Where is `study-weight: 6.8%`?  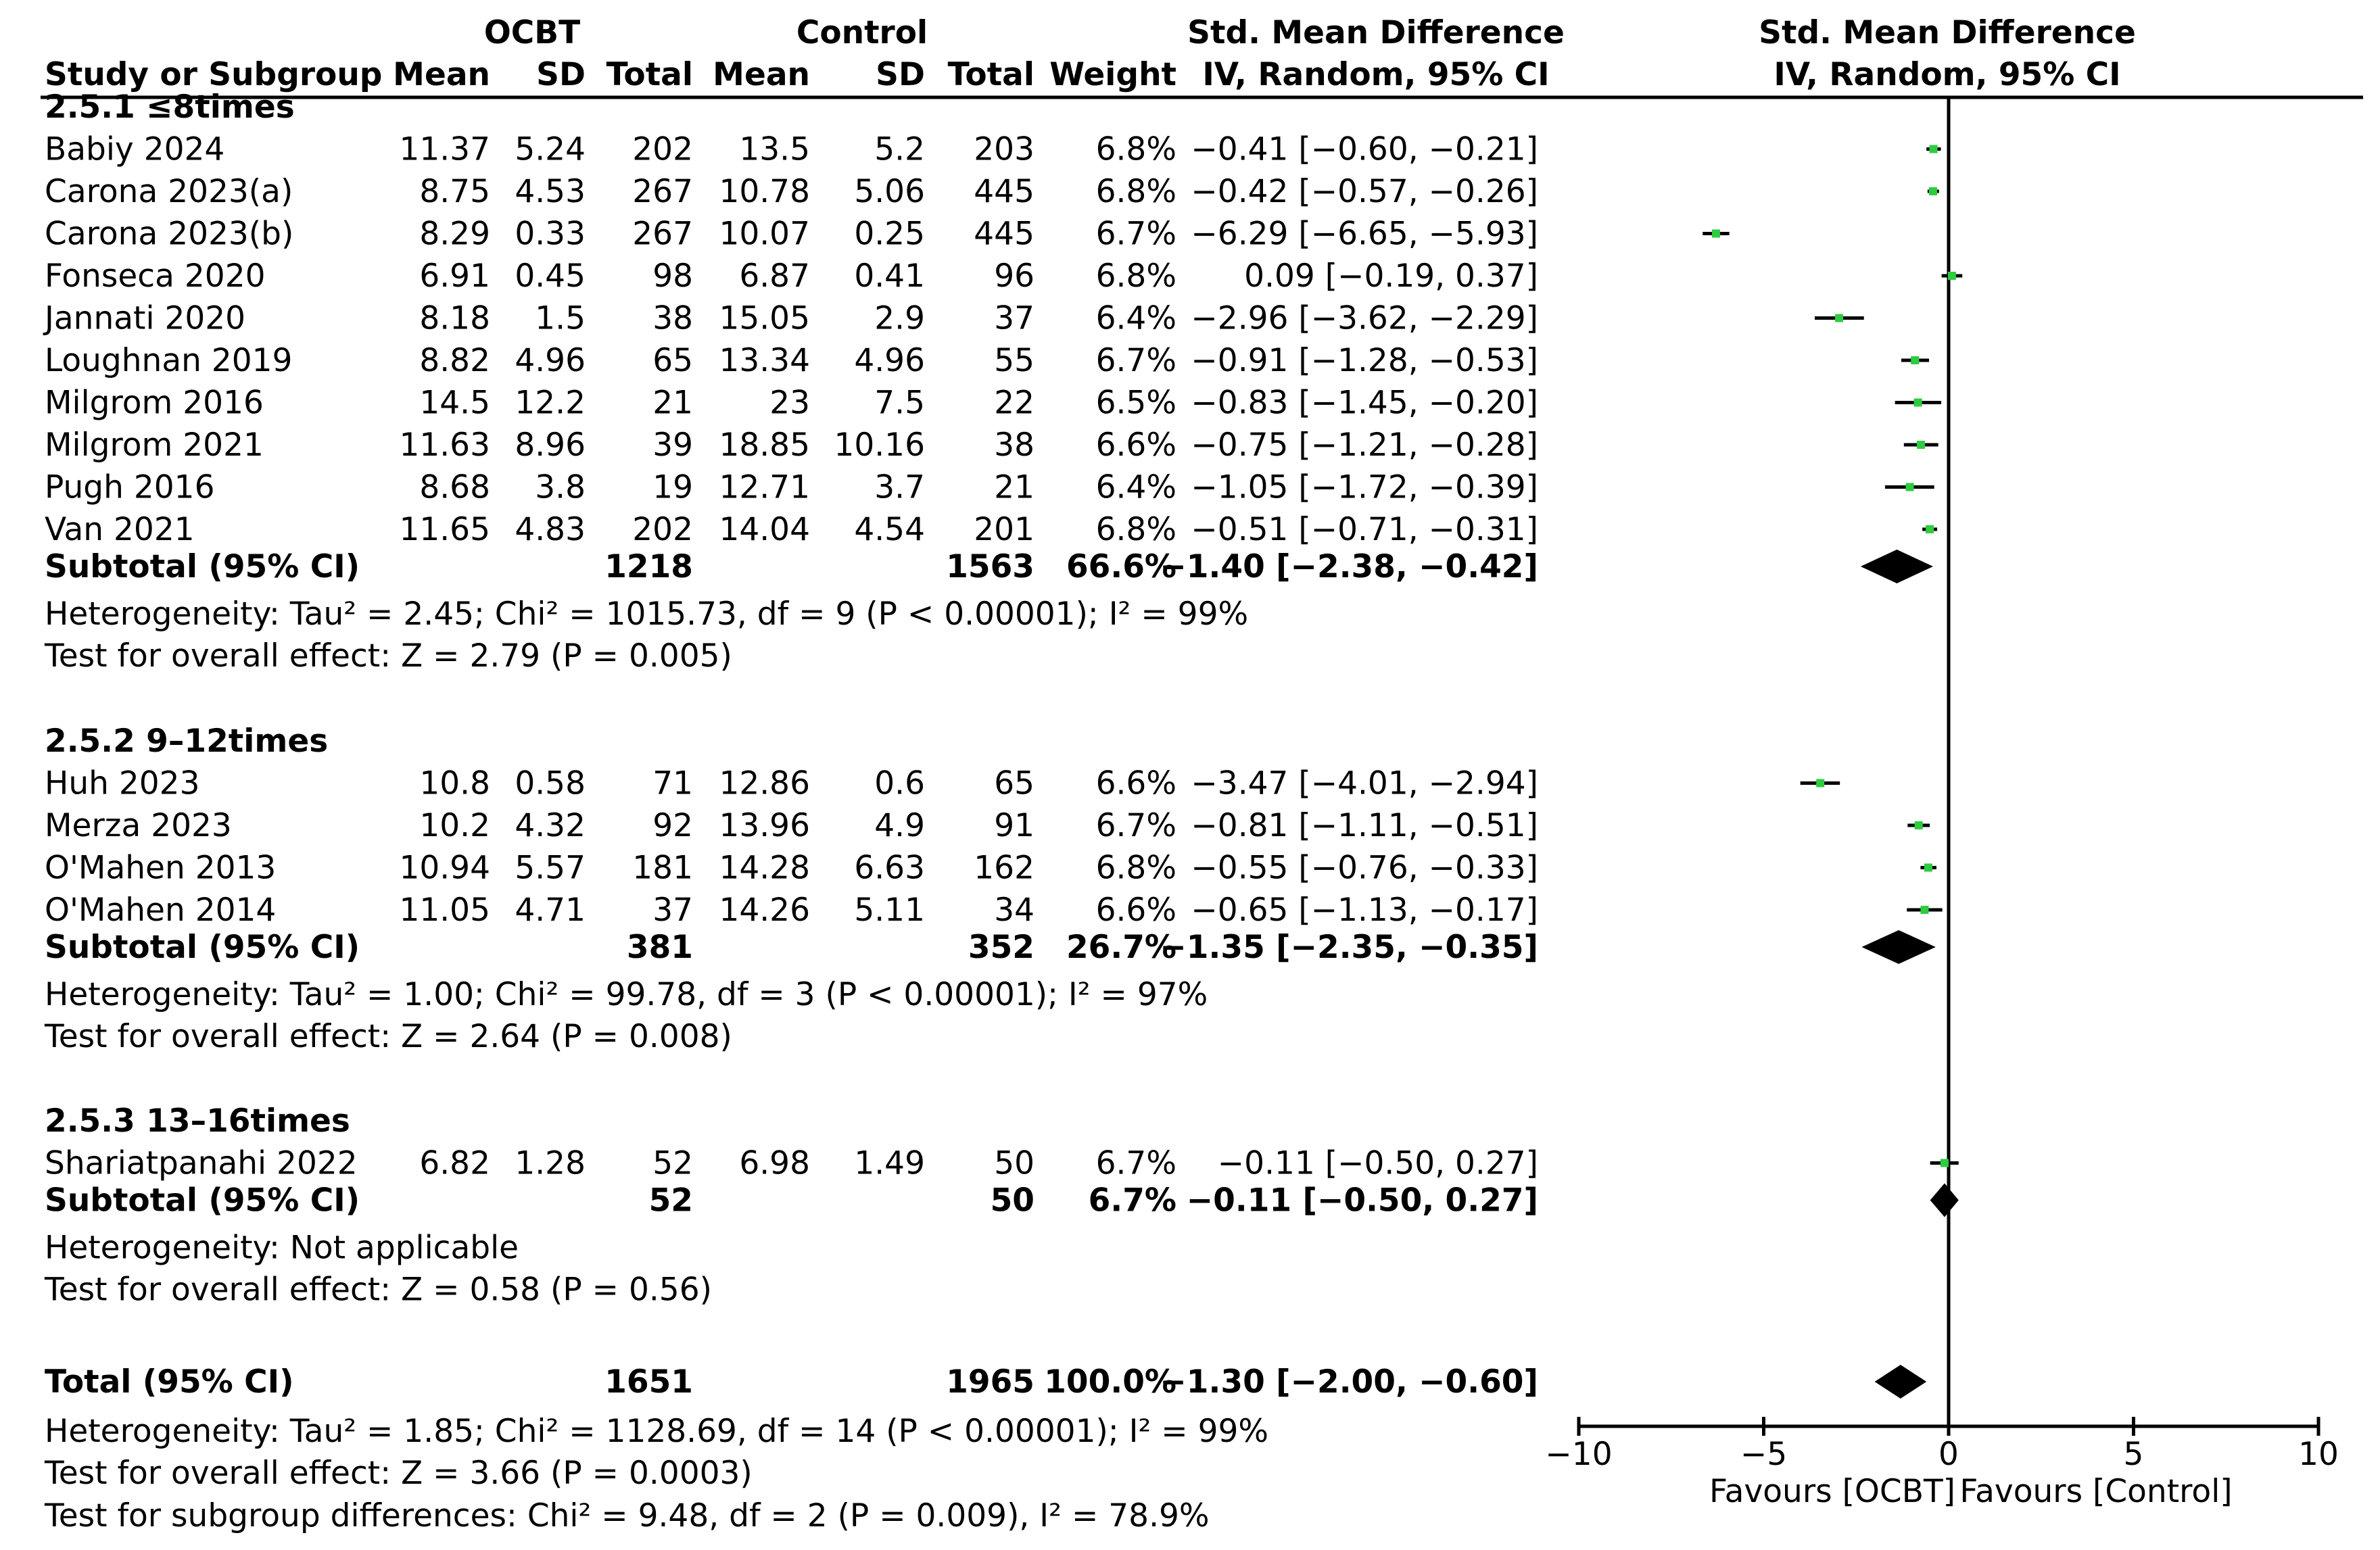 study-weight: 6.8% is located at coordinates (1136, 529).